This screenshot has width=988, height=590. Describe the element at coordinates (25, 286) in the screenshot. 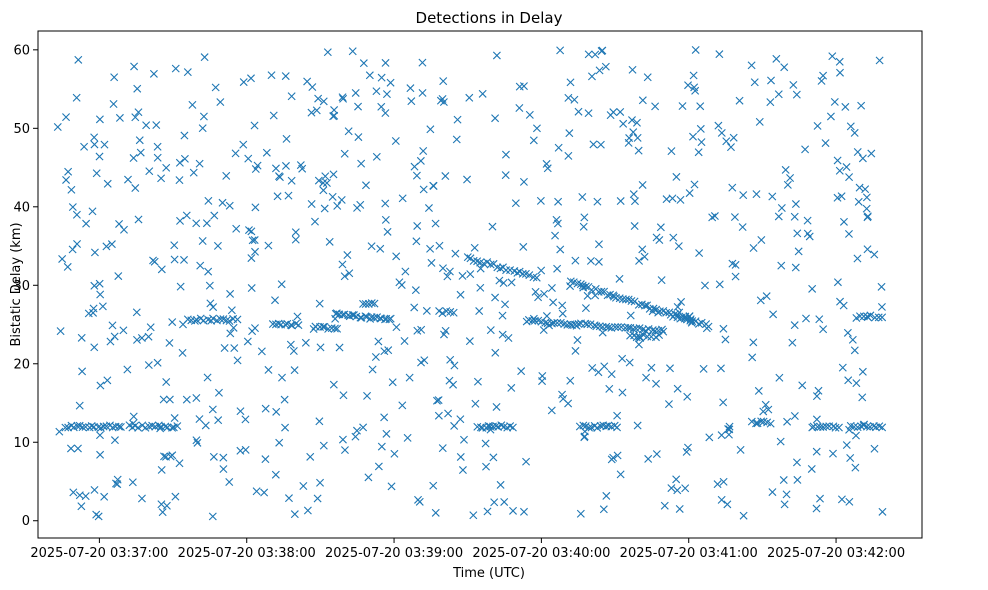

I see `y-axis-ticks: 0 10 20 30 40 50 60` at that location.